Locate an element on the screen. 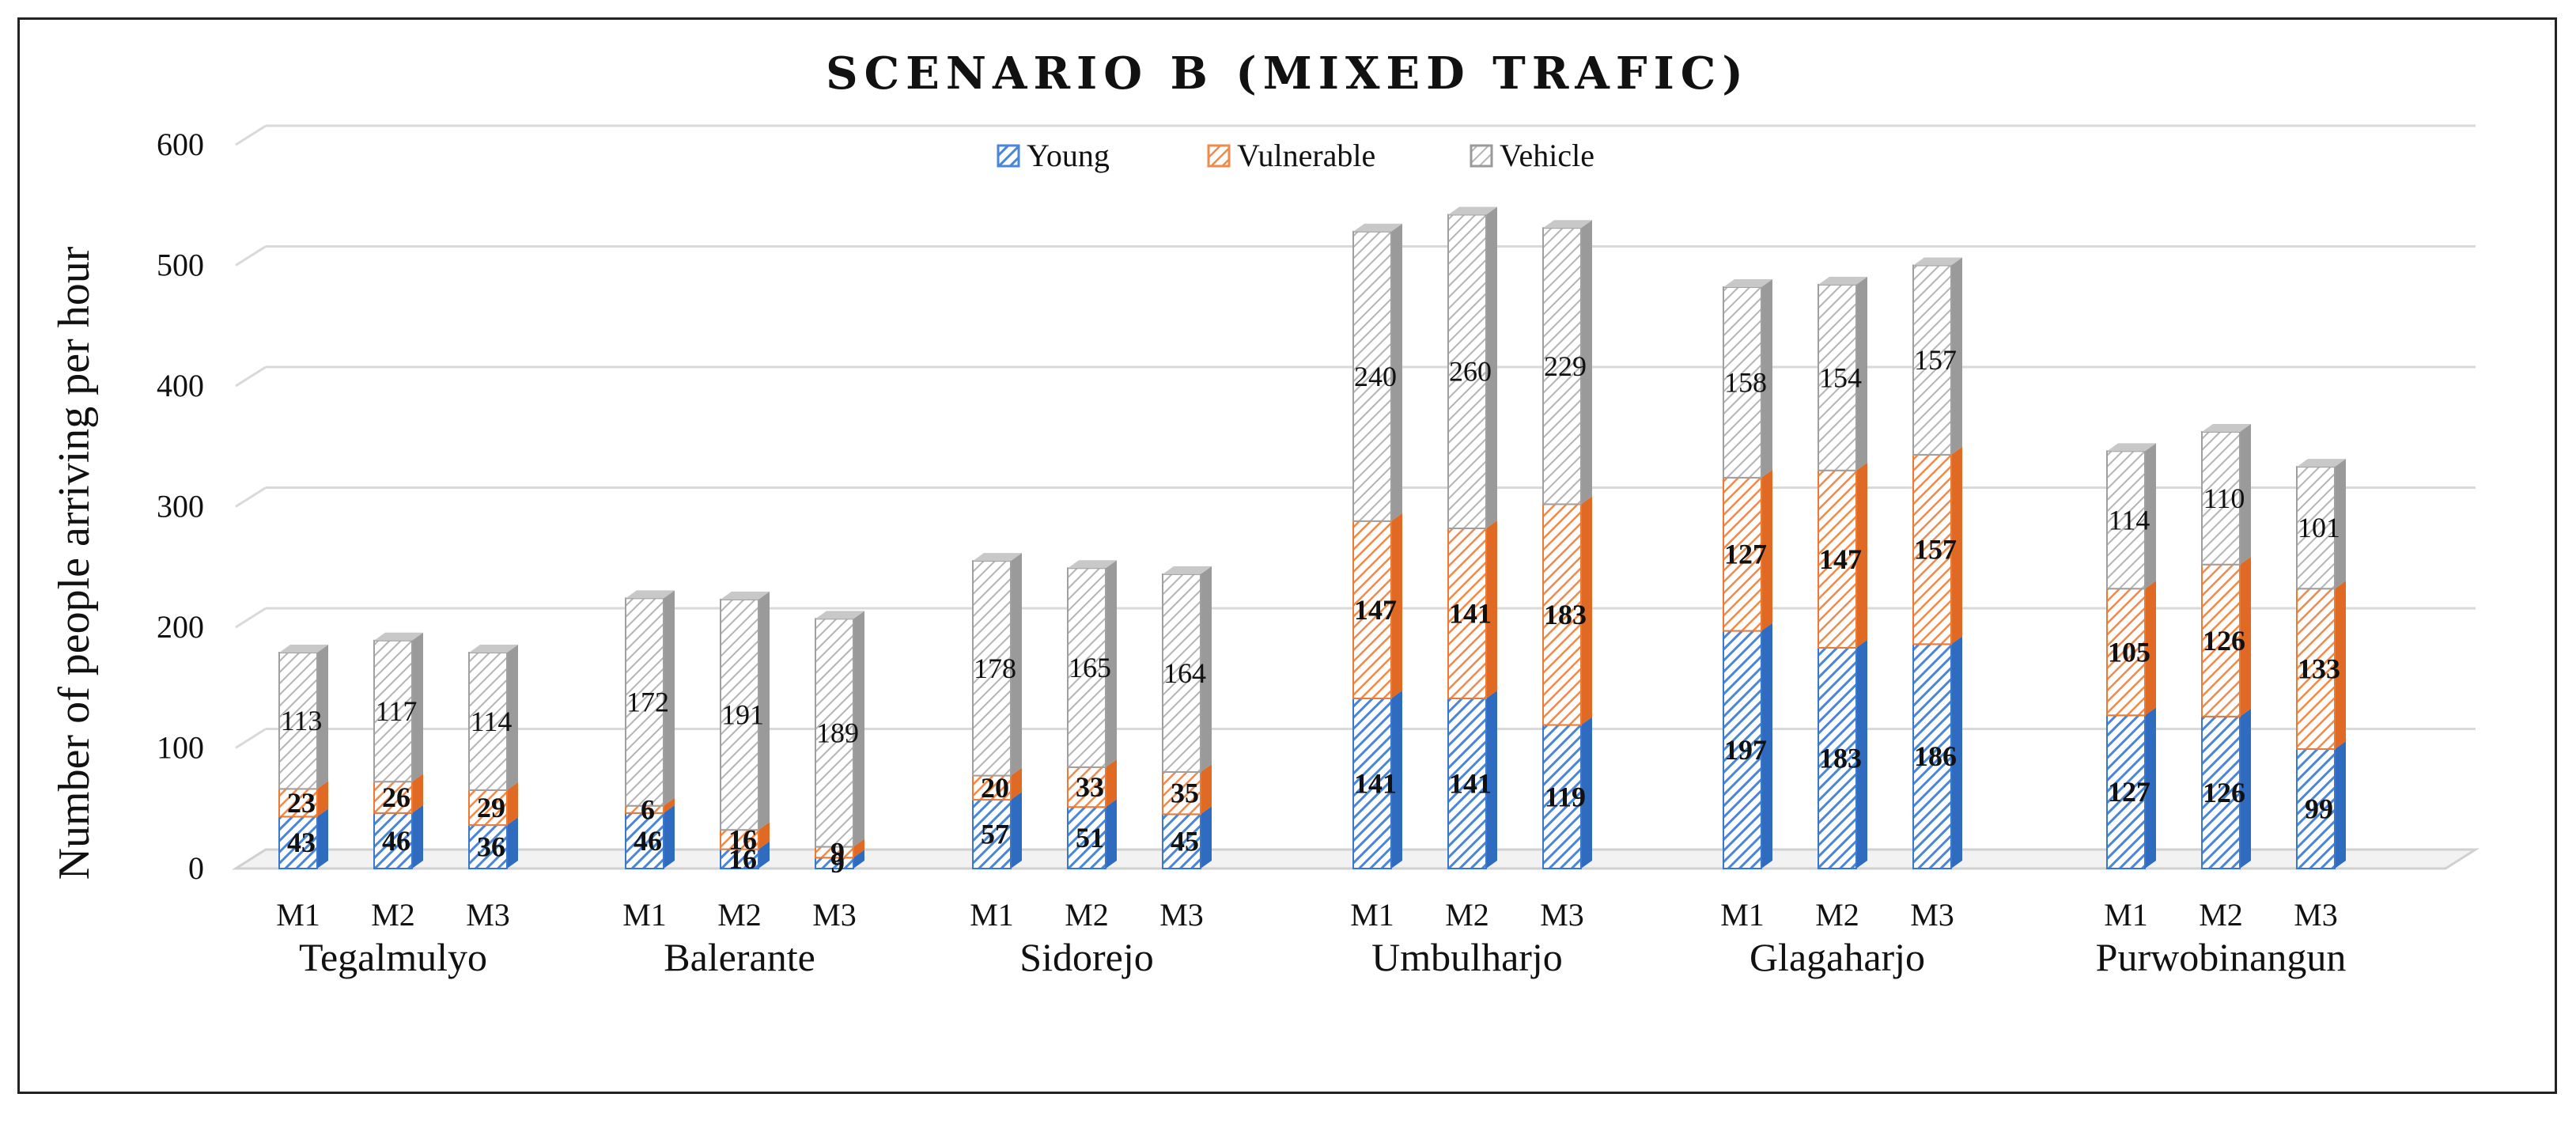  data-label-young-sidorejo-m3: 45 is located at coordinates (1185, 841).